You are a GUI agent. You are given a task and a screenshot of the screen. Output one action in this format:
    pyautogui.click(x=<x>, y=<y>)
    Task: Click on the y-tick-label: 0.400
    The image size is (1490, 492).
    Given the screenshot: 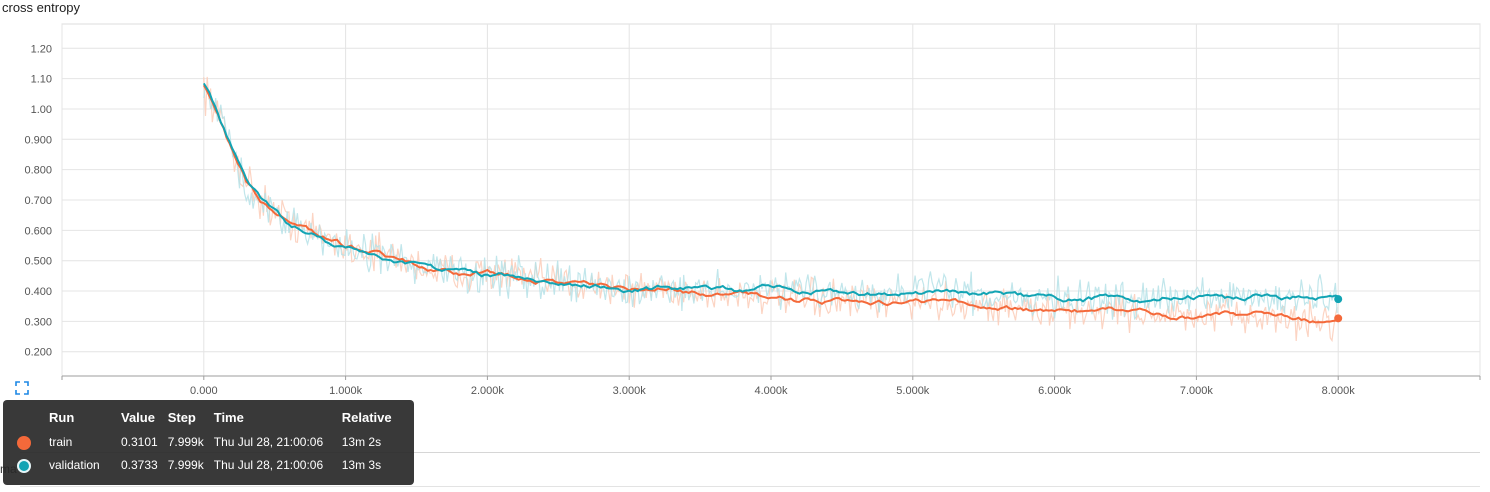 What is the action you would take?
    pyautogui.click(x=38, y=292)
    